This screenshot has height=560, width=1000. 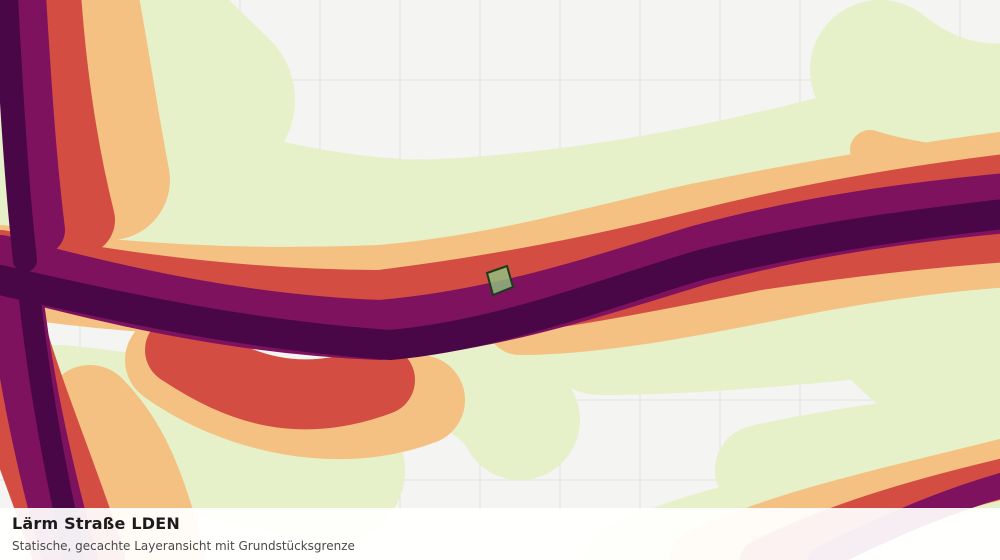 What do you see at coordinates (96, 523) in the screenshot?
I see `map-title: Lärm Straße LDEN` at bounding box center [96, 523].